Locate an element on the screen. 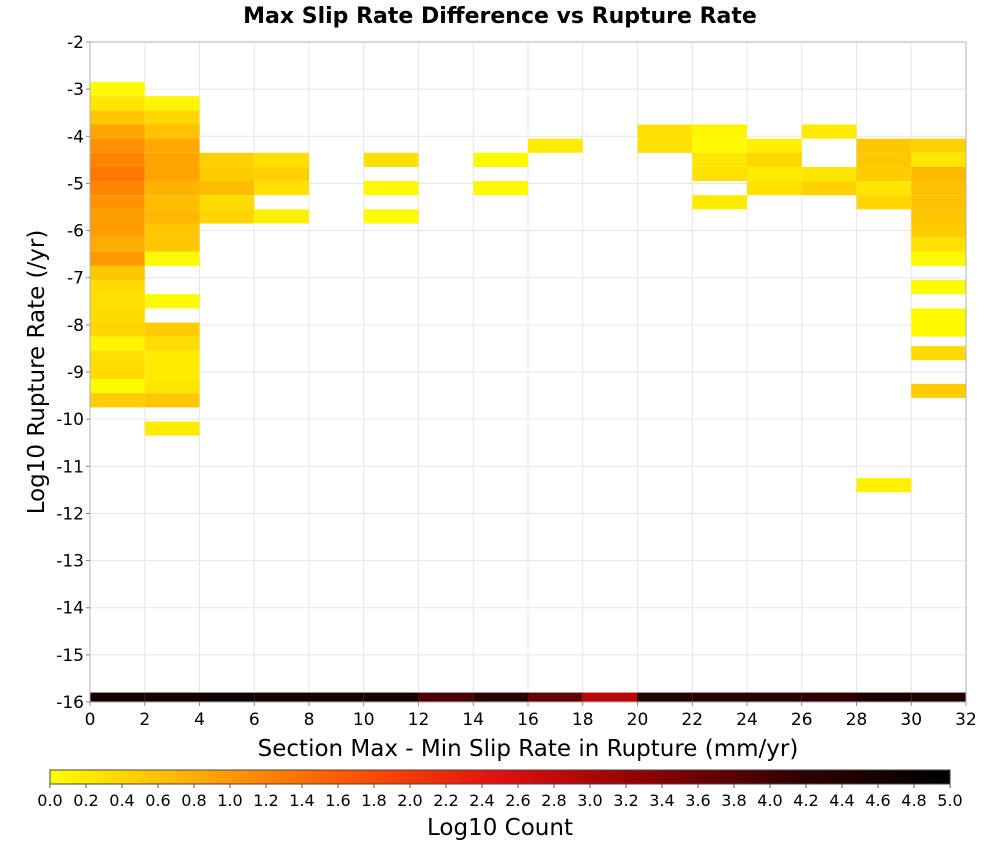  x-tick-label: 14 is located at coordinates (473, 720).